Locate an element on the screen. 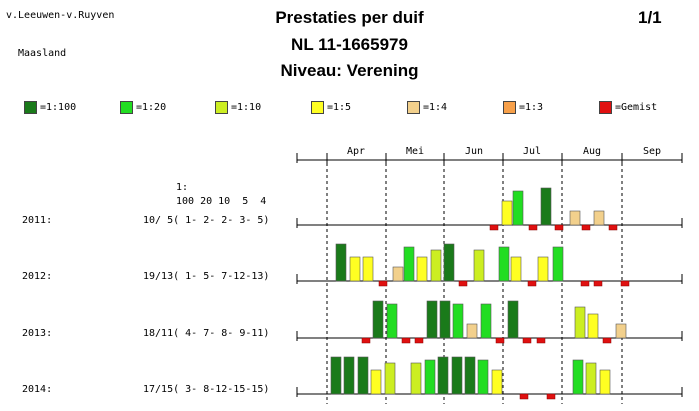 The image size is (699, 411). page-number: 1/1 is located at coordinates (650, 17).